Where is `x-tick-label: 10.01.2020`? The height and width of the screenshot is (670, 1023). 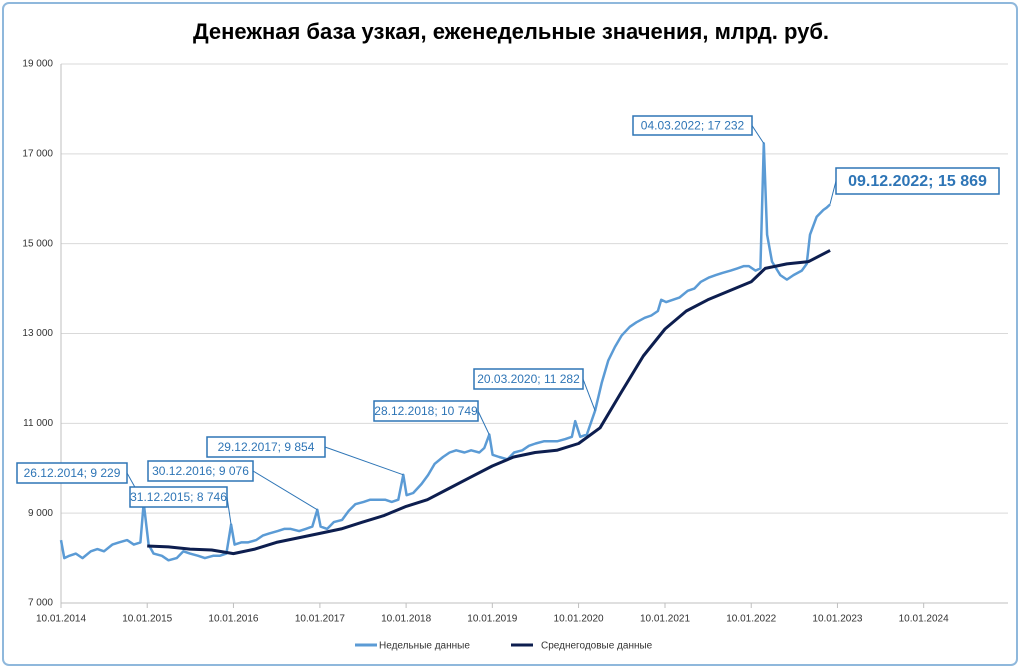 x-tick-label: 10.01.2020 is located at coordinates (579, 619).